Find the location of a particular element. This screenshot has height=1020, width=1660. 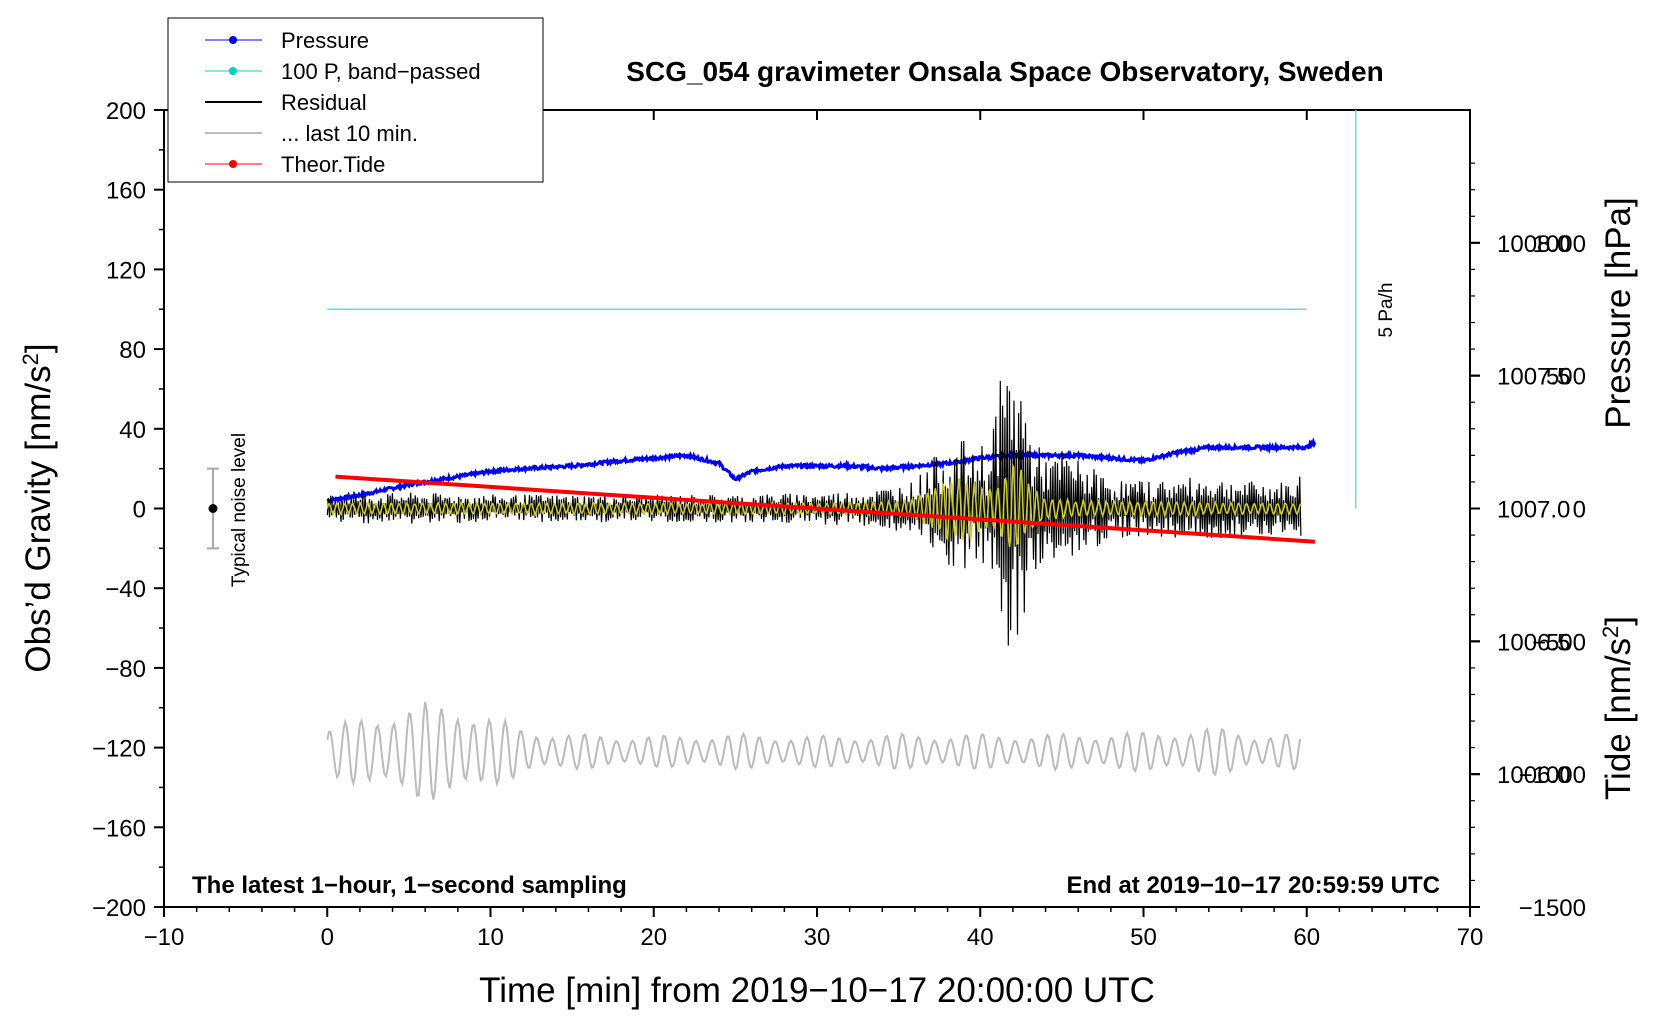

y-tick-label: 80 is located at coordinates (132, 350).